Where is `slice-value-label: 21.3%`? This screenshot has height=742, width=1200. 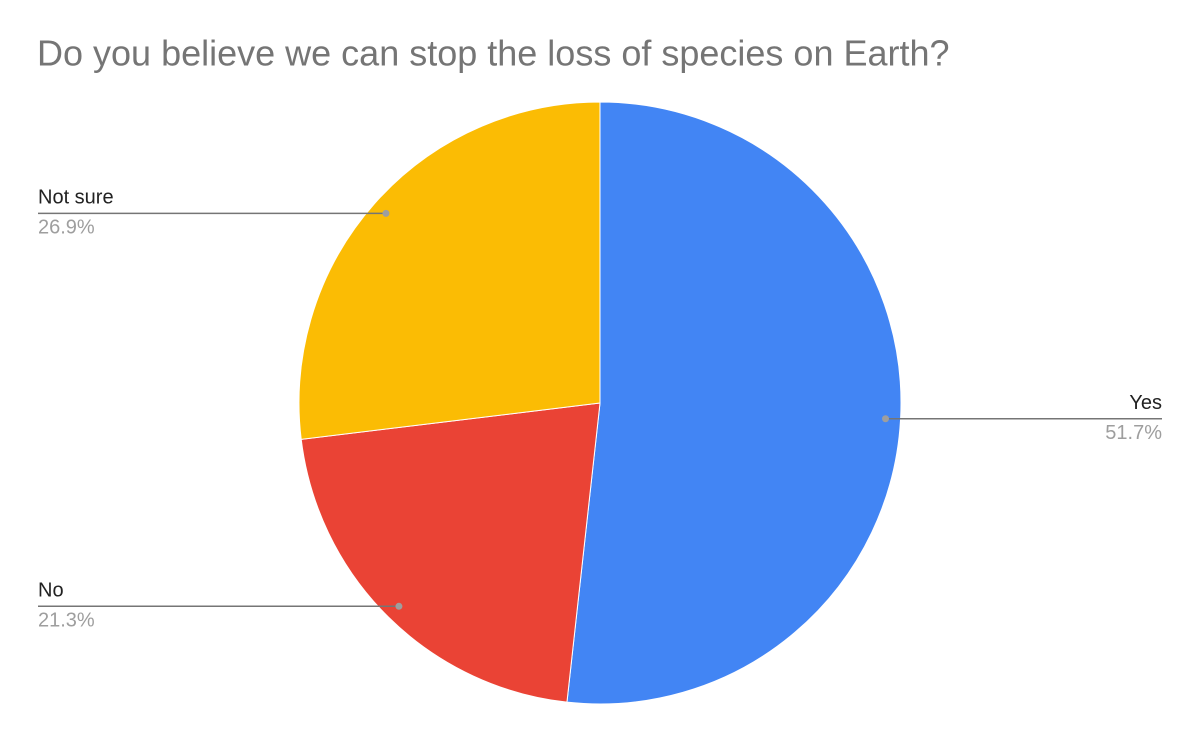 slice-value-label: 21.3% is located at coordinates (66, 621).